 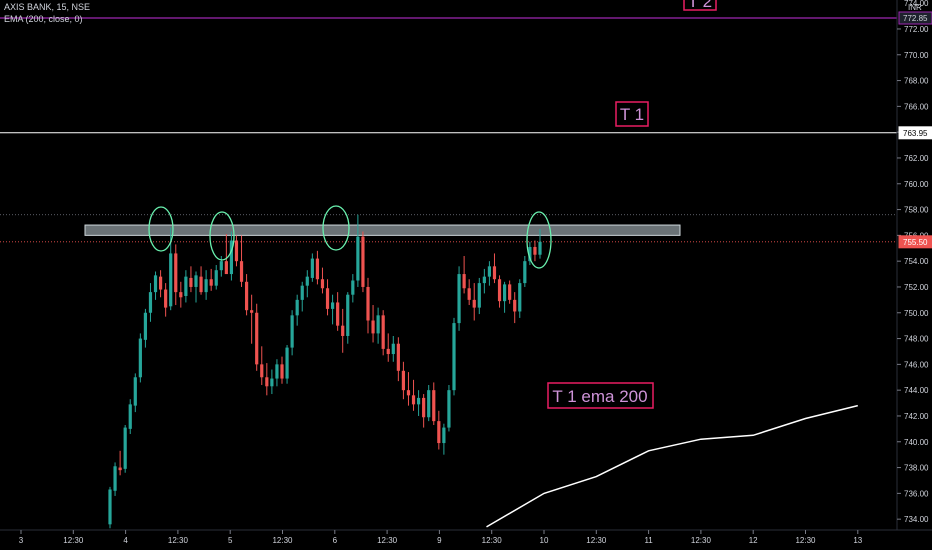 I want to click on t1-price-tag: 763.95, so click(x=915, y=133).